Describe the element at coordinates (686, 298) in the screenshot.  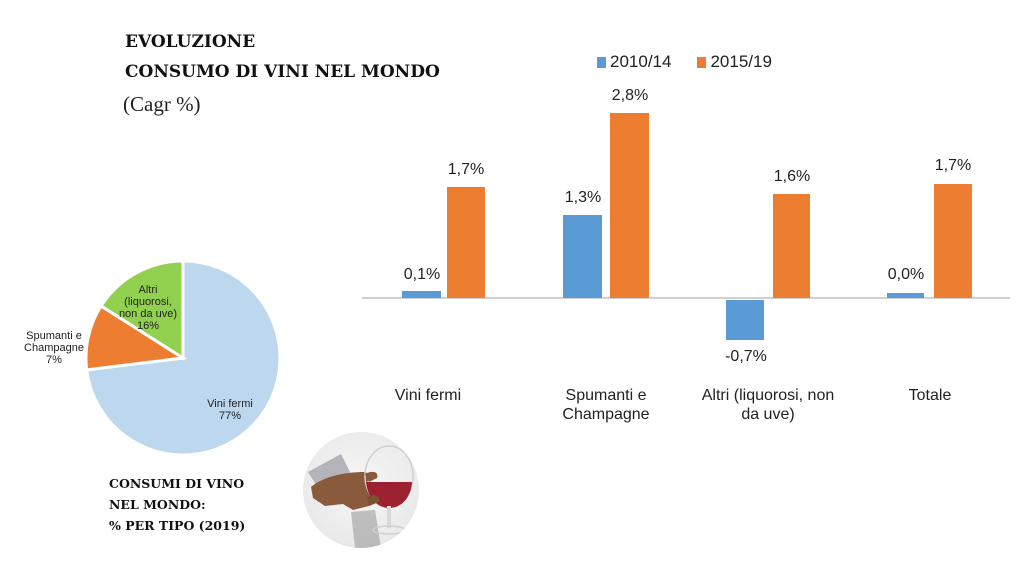
I see `x-axis-line` at that location.